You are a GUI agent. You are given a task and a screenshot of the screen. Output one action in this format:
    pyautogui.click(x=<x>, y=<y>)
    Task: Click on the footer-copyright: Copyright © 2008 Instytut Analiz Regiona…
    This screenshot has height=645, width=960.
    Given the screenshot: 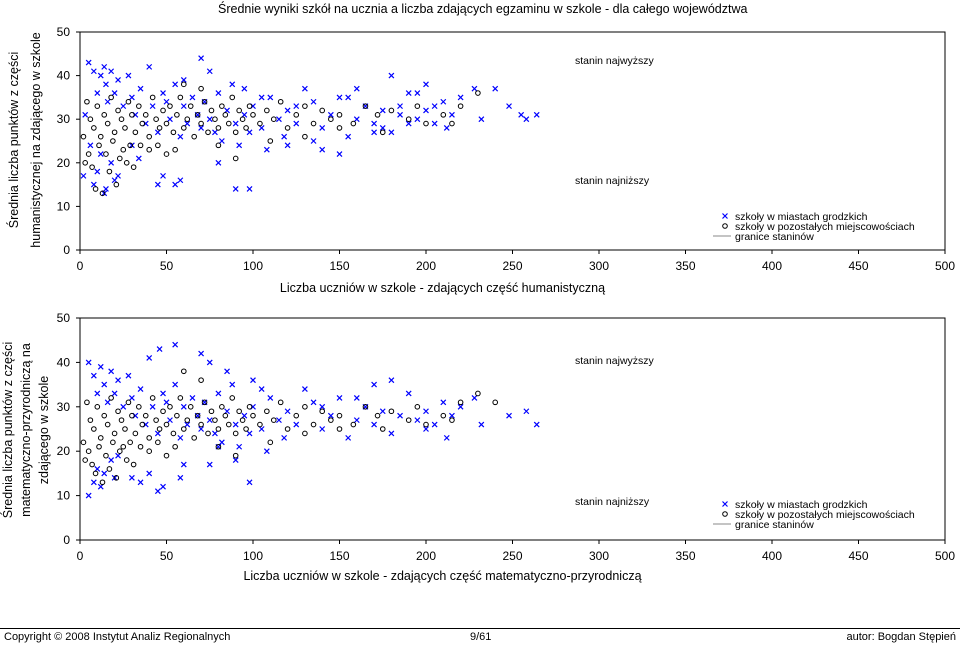 What is the action you would take?
    pyautogui.click(x=117, y=637)
    